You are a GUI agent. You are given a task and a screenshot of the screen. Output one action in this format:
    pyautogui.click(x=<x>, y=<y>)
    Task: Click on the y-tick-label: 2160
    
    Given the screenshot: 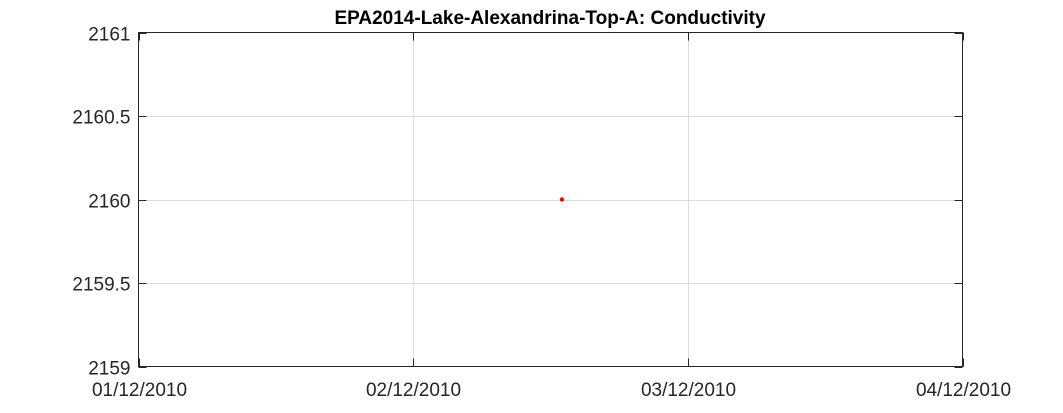 What is the action you would take?
    pyautogui.click(x=109, y=202)
    